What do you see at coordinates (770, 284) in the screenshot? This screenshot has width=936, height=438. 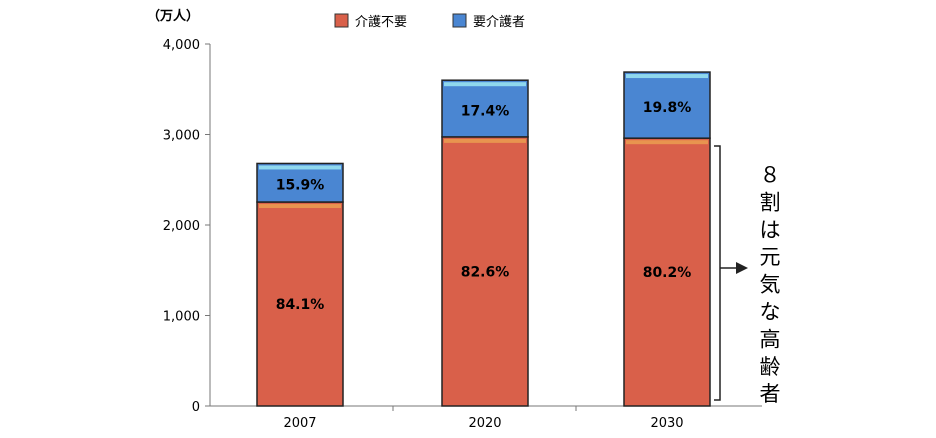 I see `annotation-text: ８割は元気な高齢者` at bounding box center [770, 284].